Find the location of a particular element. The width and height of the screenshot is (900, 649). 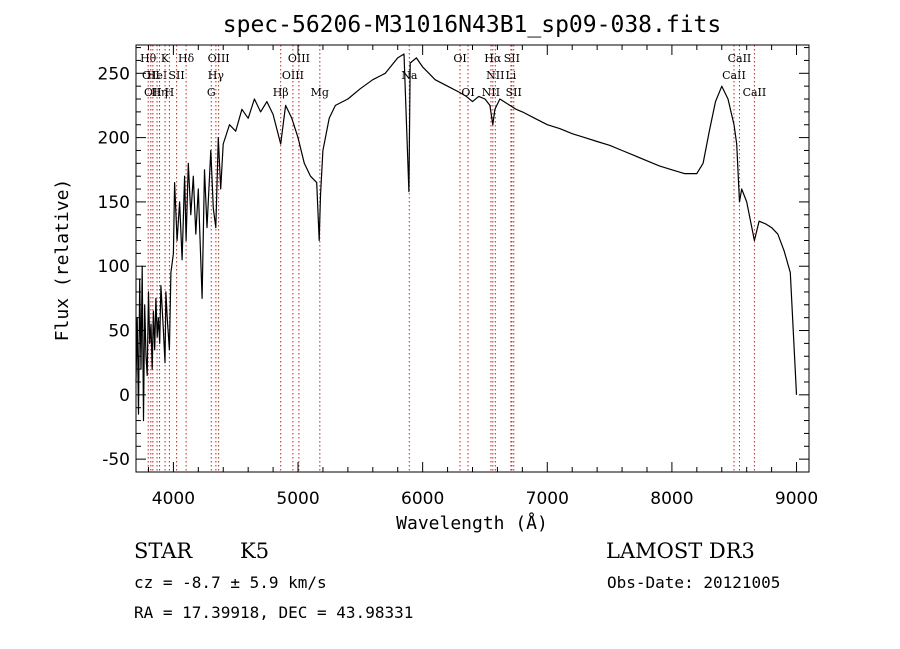

x-tick-label: 9000 is located at coordinates (796, 499).